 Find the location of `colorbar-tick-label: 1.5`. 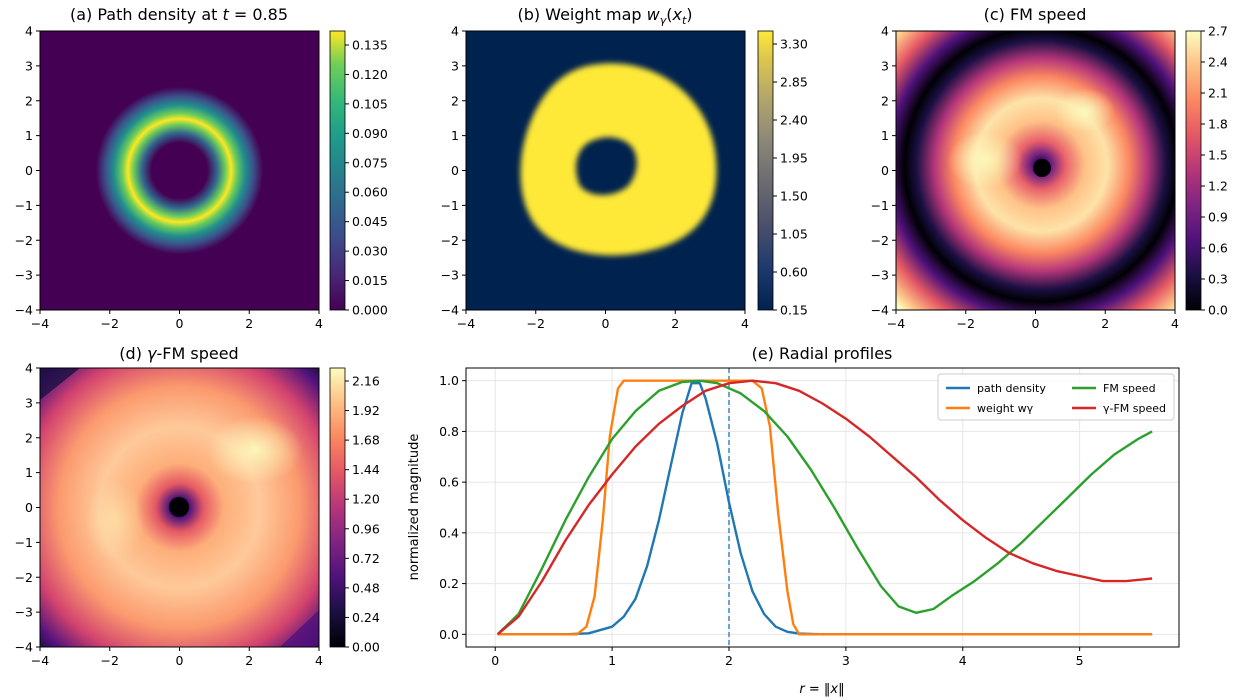

colorbar-tick-label: 1.5 is located at coordinates (1218, 155).